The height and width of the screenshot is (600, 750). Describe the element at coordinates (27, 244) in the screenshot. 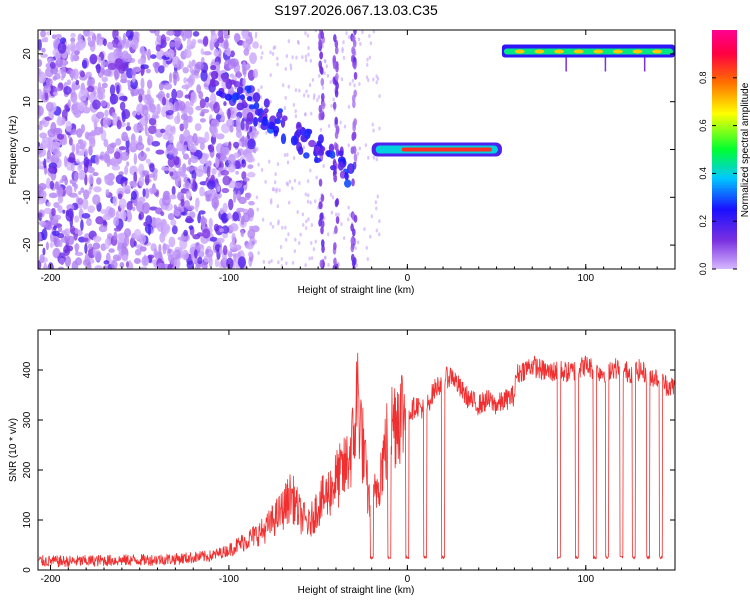

I see `spectrogram-ytick-label: -20` at that location.